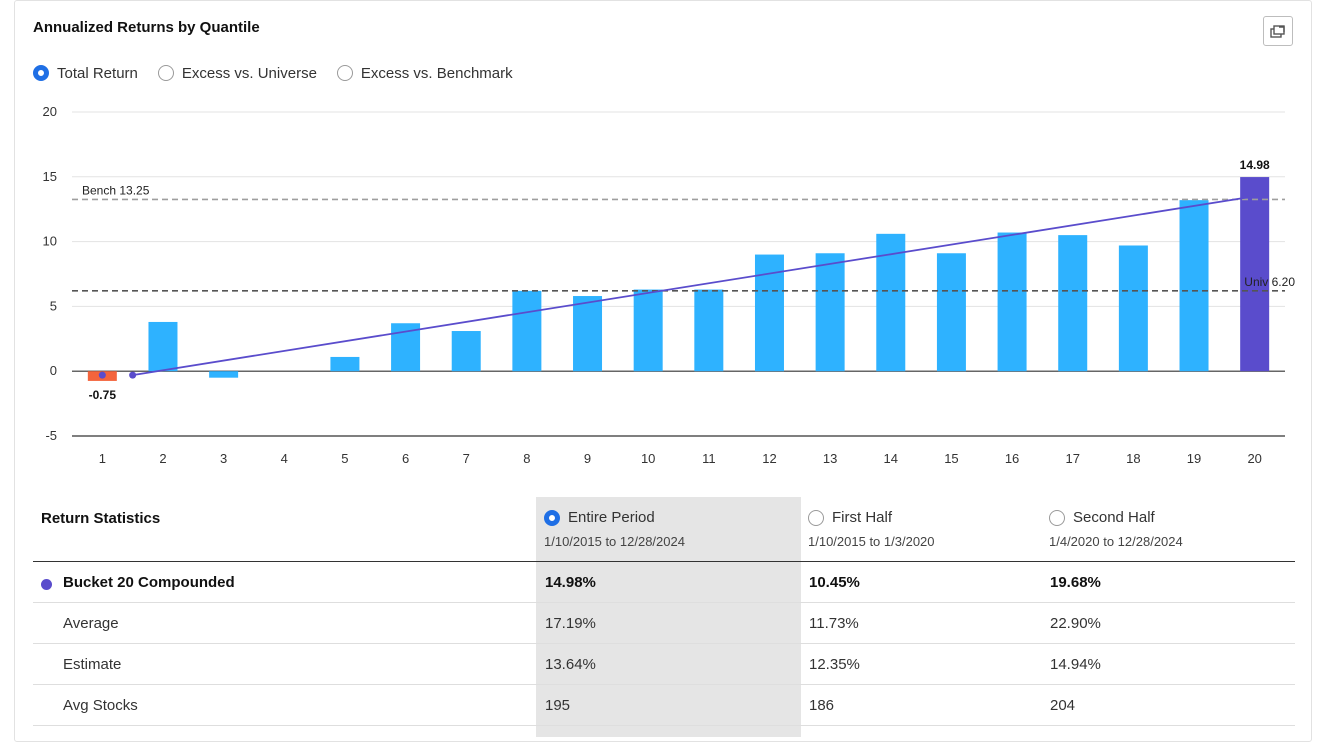  What do you see at coordinates (1269, 282) in the screenshot?
I see `universe-label: Univ 6.20` at bounding box center [1269, 282].